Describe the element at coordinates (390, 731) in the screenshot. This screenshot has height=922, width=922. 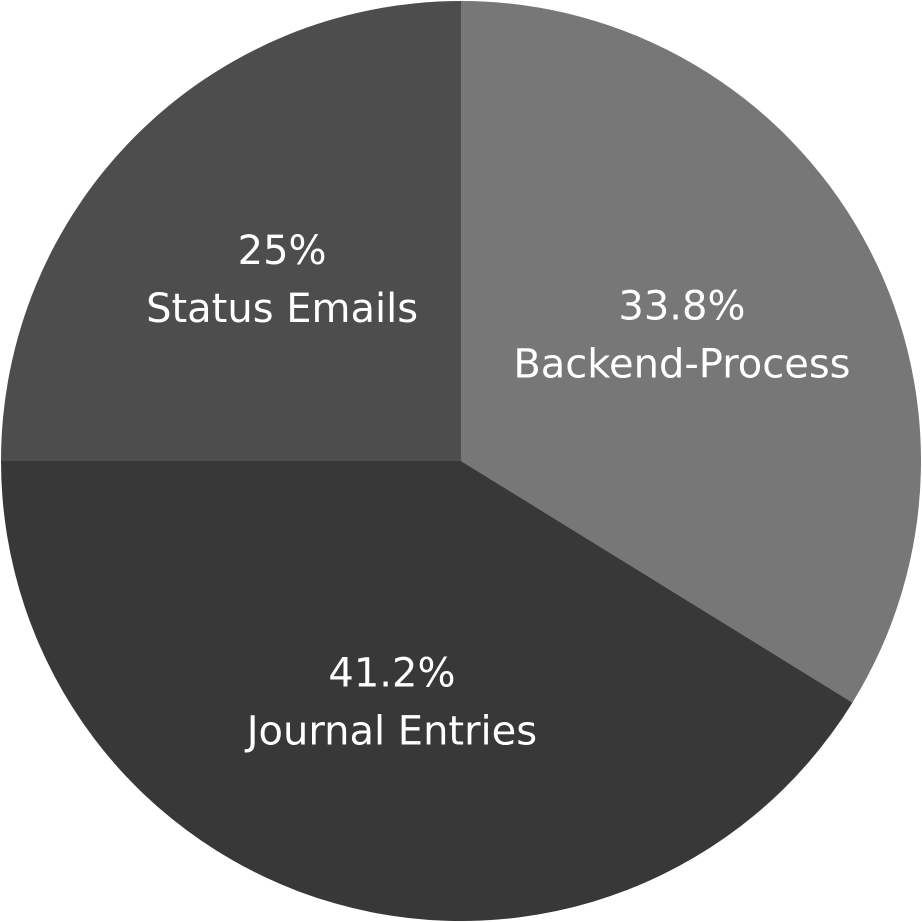
I see `slice-category-label-journal-entries: Journal Entries` at that location.